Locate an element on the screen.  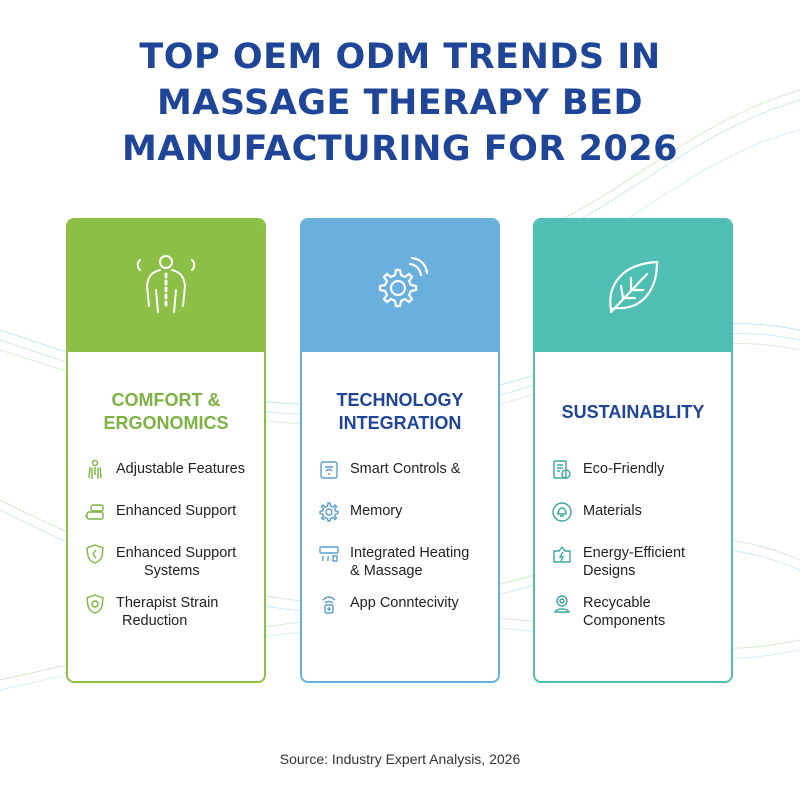
item-line: Designs is located at coordinates (609, 571).